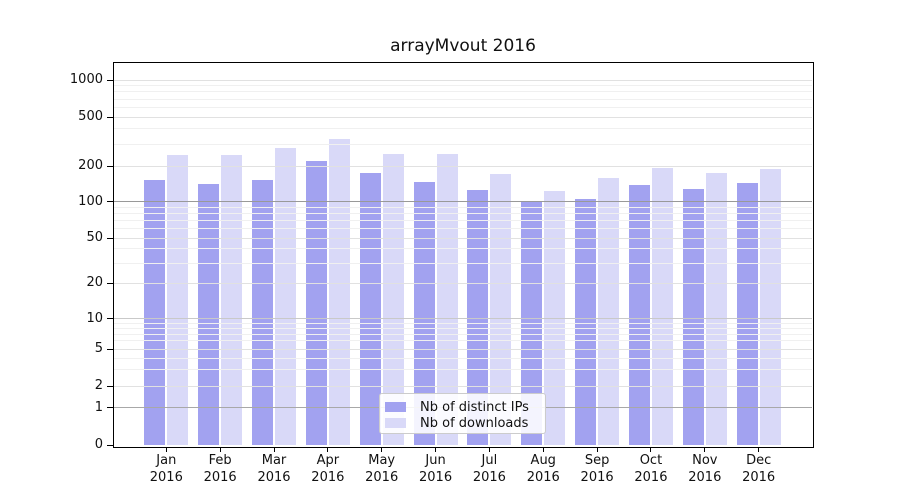  What do you see at coordinates (395, 423) in the screenshot?
I see `legend-swatch-downloads` at bounding box center [395, 423].